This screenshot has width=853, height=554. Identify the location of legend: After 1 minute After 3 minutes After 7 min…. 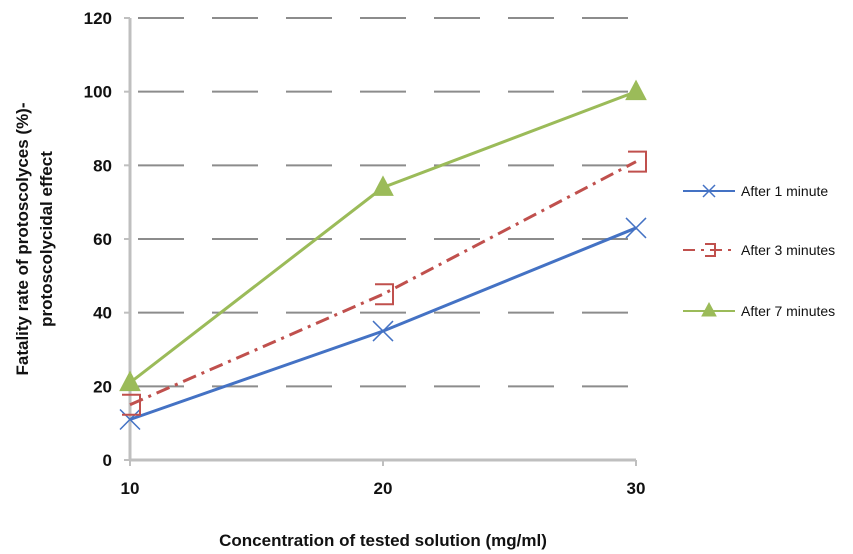
(759, 251).